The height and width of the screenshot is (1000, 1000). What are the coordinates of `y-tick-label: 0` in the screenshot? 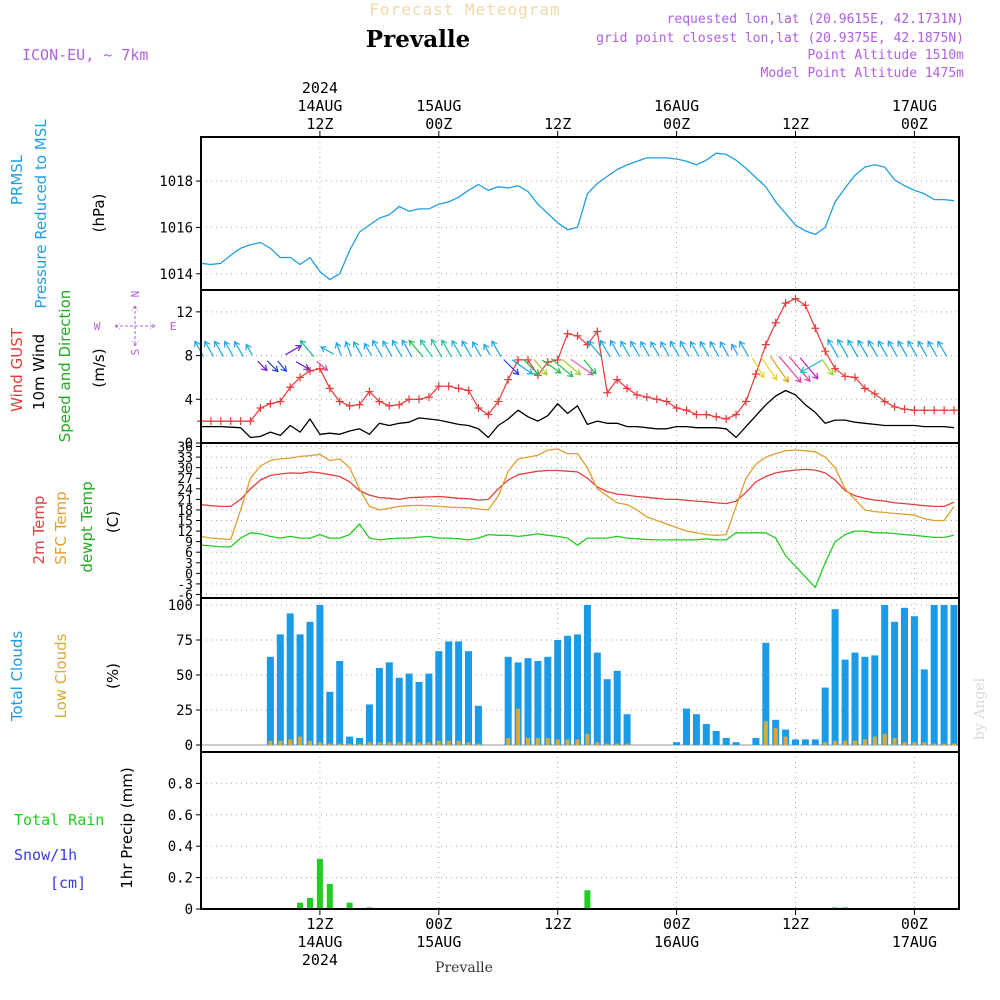 It's located at (189, 574).